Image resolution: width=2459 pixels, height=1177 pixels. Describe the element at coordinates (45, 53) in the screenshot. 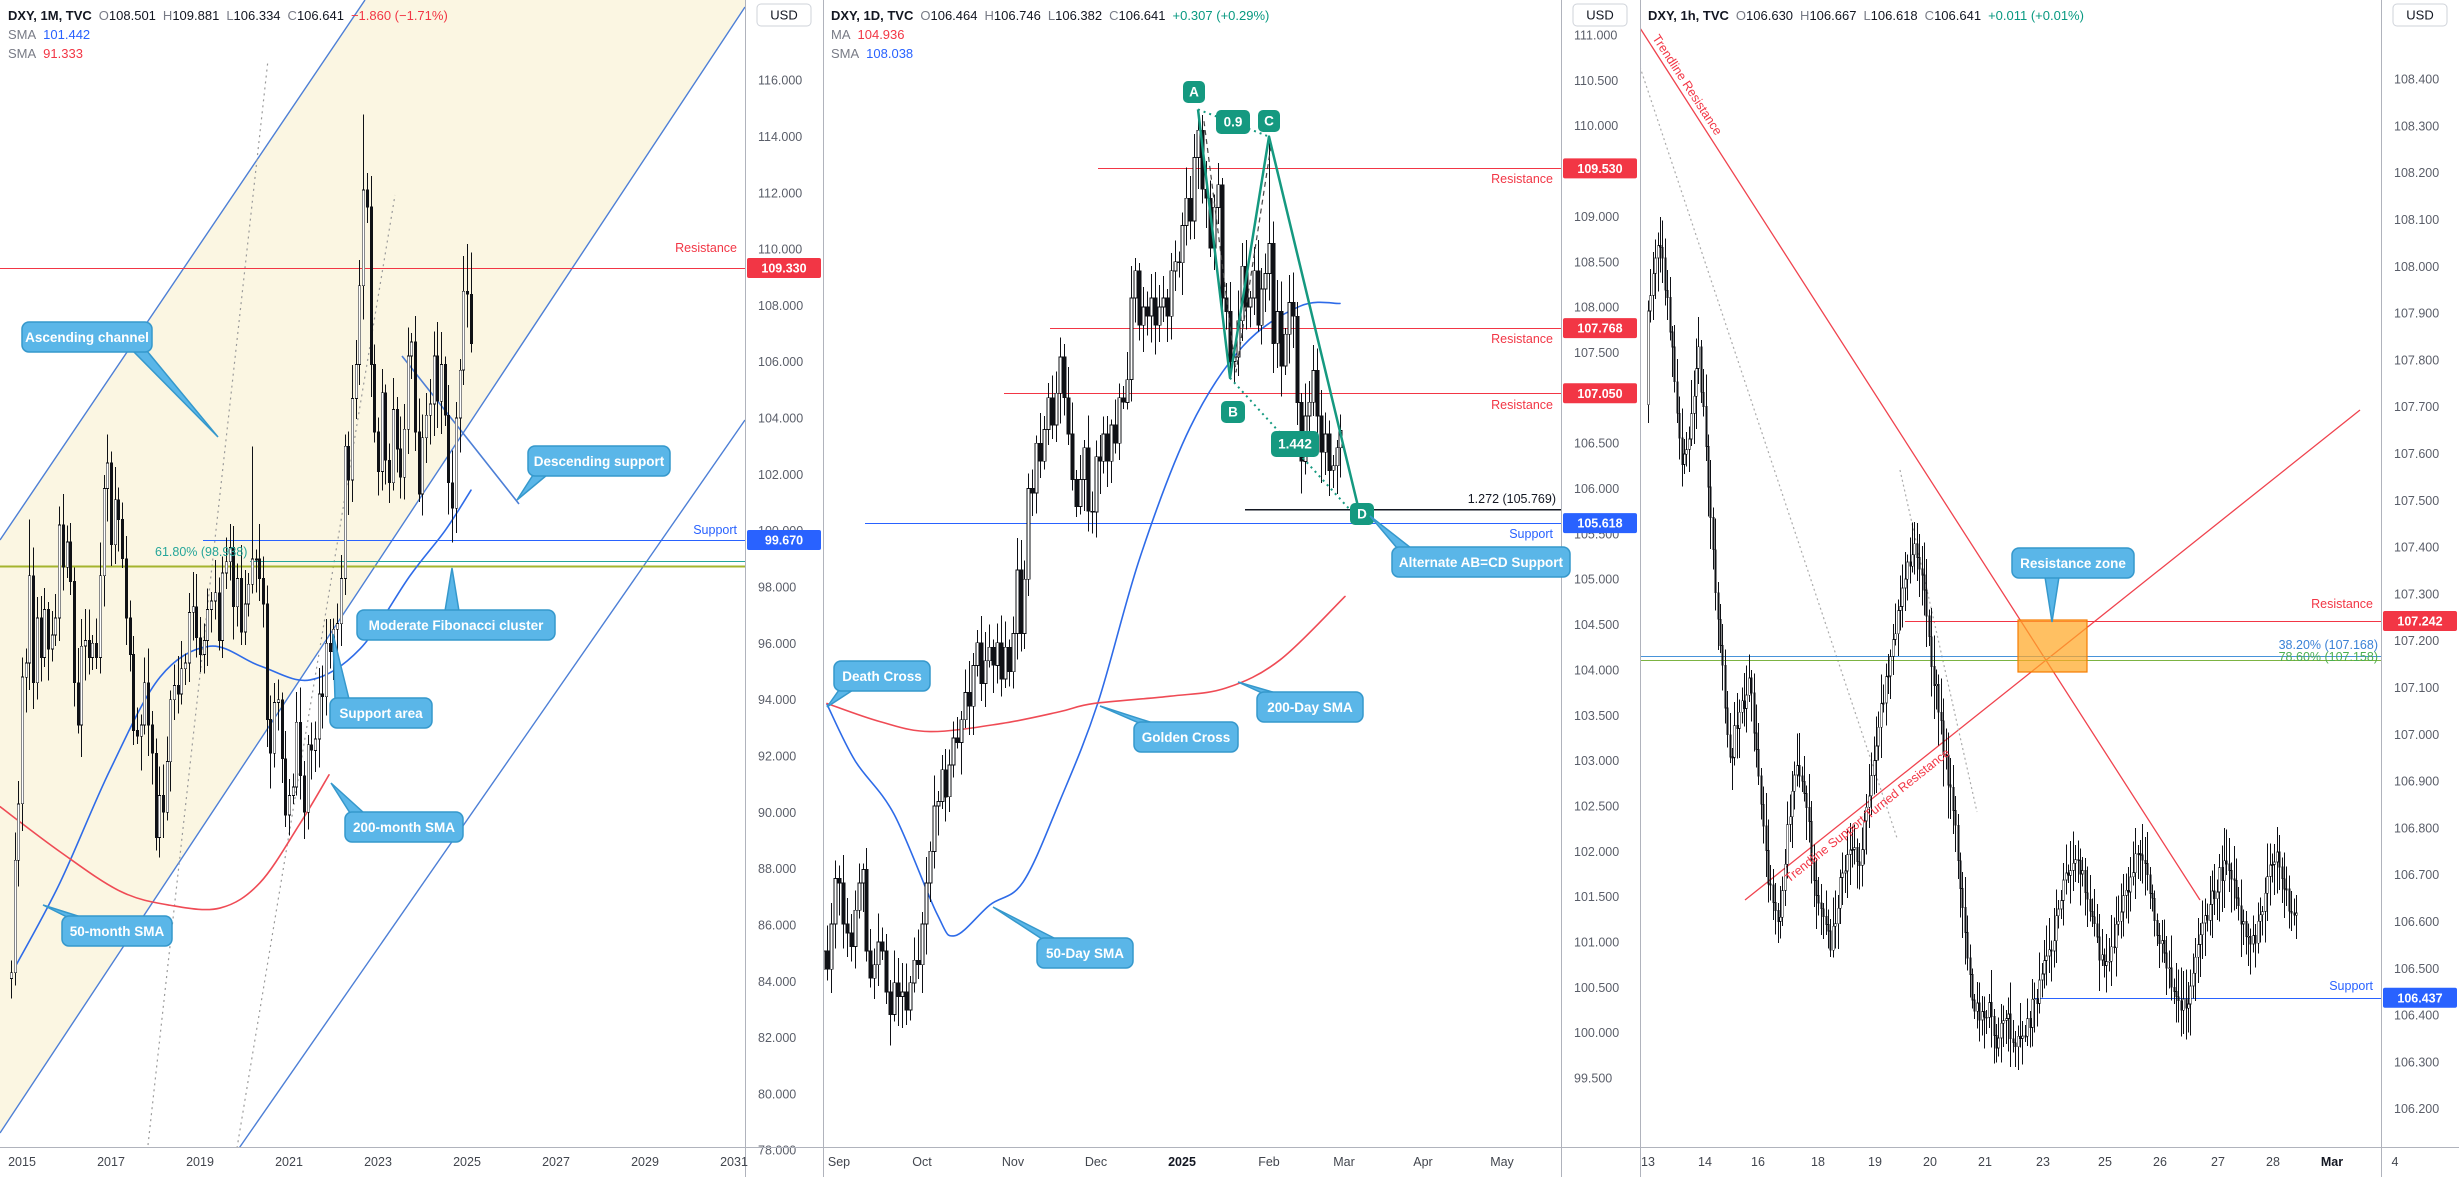

I see `indicator-row-sma: SMA 91.333` at that location.